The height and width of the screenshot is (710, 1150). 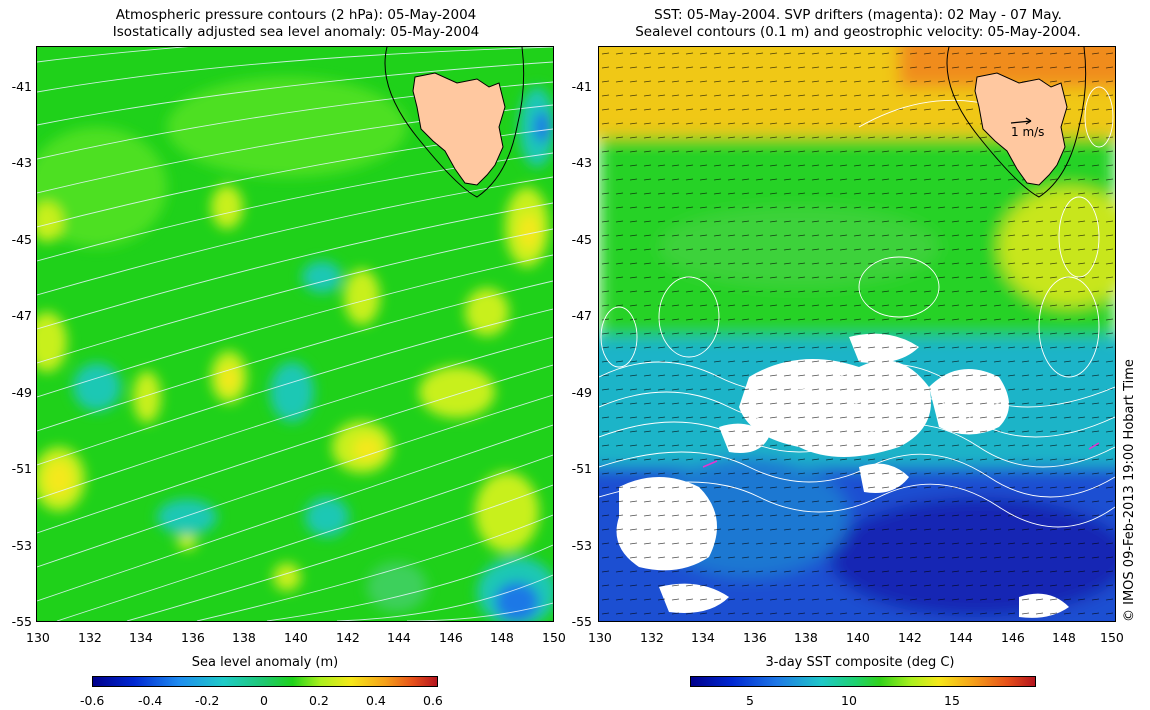 What do you see at coordinates (193, 637) in the screenshot?
I see `left-x-tick: 136` at bounding box center [193, 637].